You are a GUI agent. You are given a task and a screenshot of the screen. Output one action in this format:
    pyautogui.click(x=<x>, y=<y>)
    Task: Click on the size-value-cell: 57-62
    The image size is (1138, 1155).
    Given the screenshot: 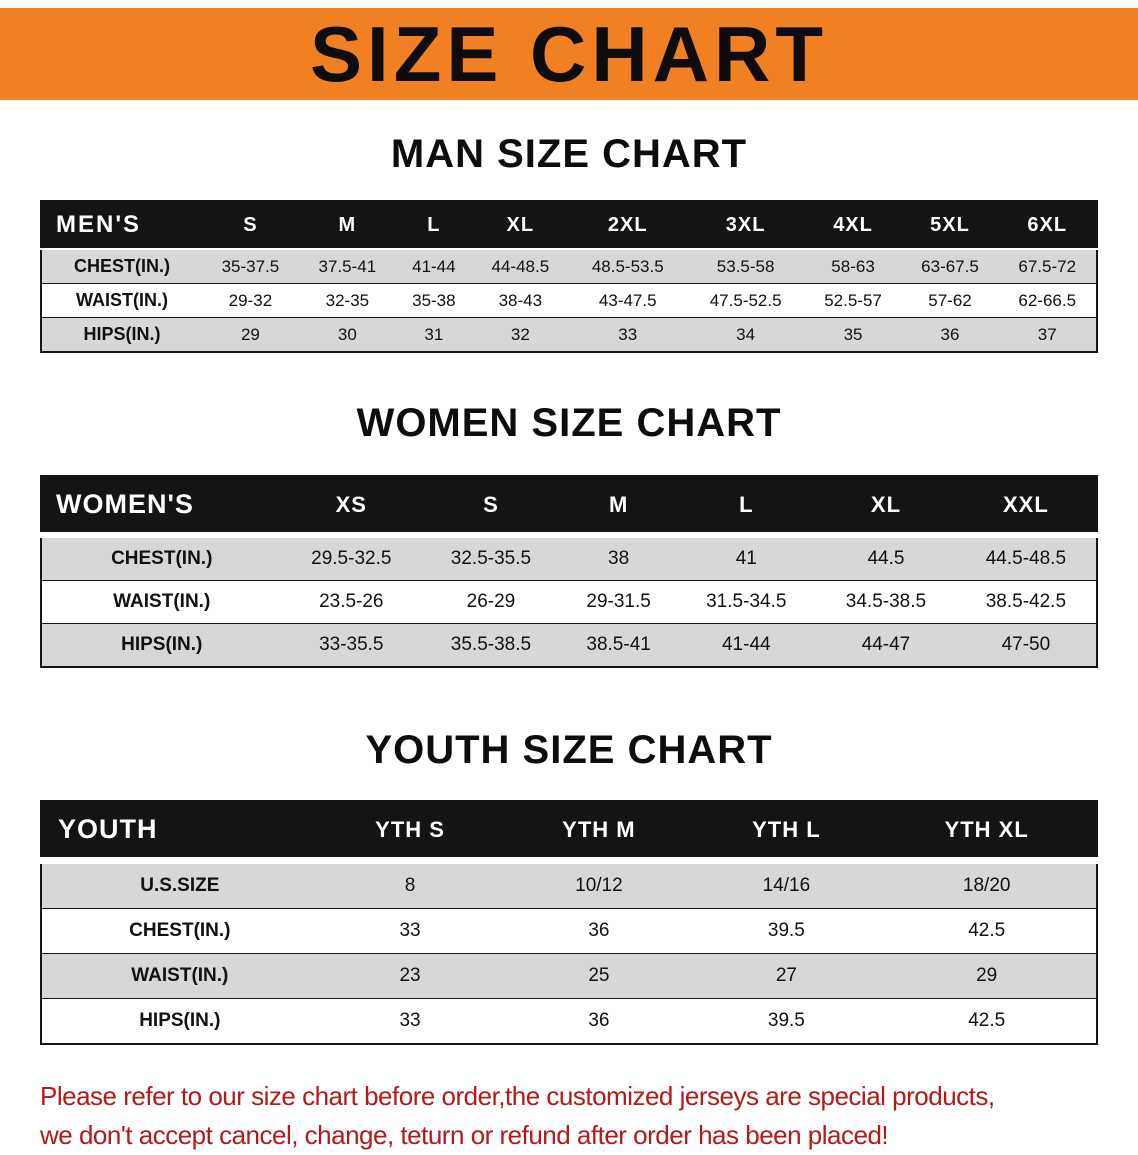 What is the action you would take?
    pyautogui.click(x=950, y=300)
    